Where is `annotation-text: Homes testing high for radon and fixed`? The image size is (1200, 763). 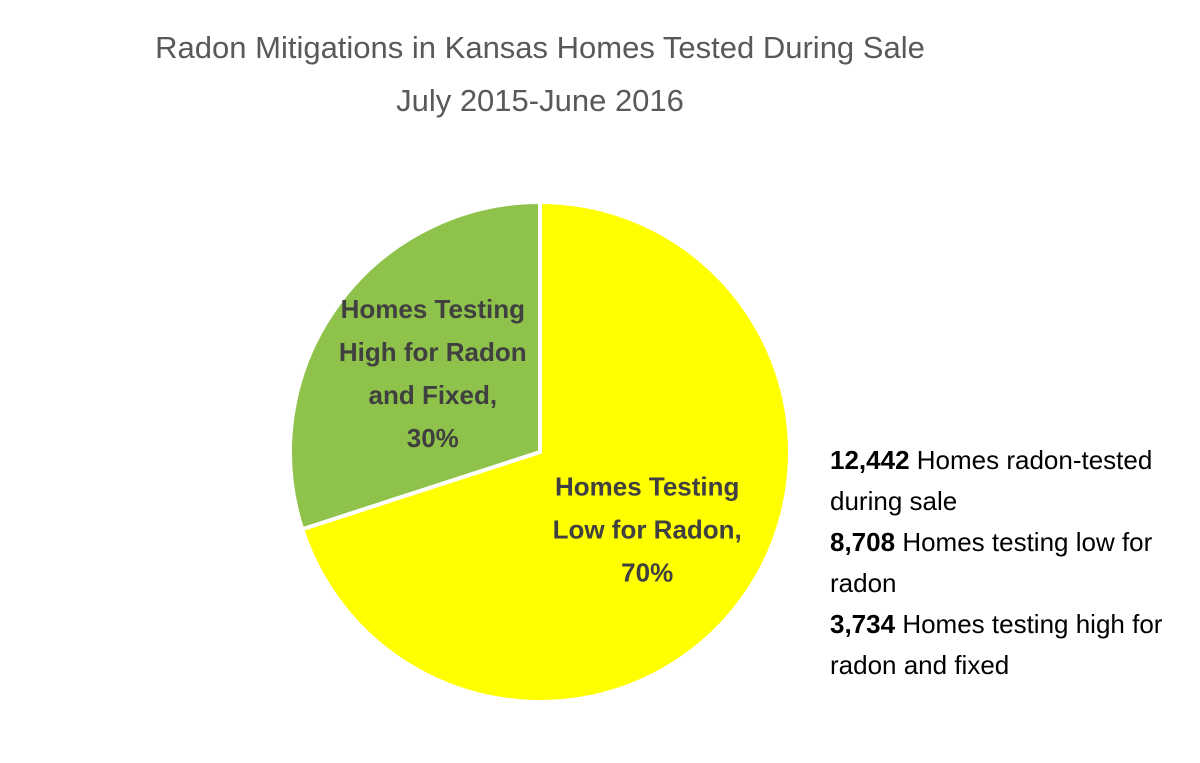
annotation-text: Homes testing high for radon and fixed is located at coordinates (996, 644).